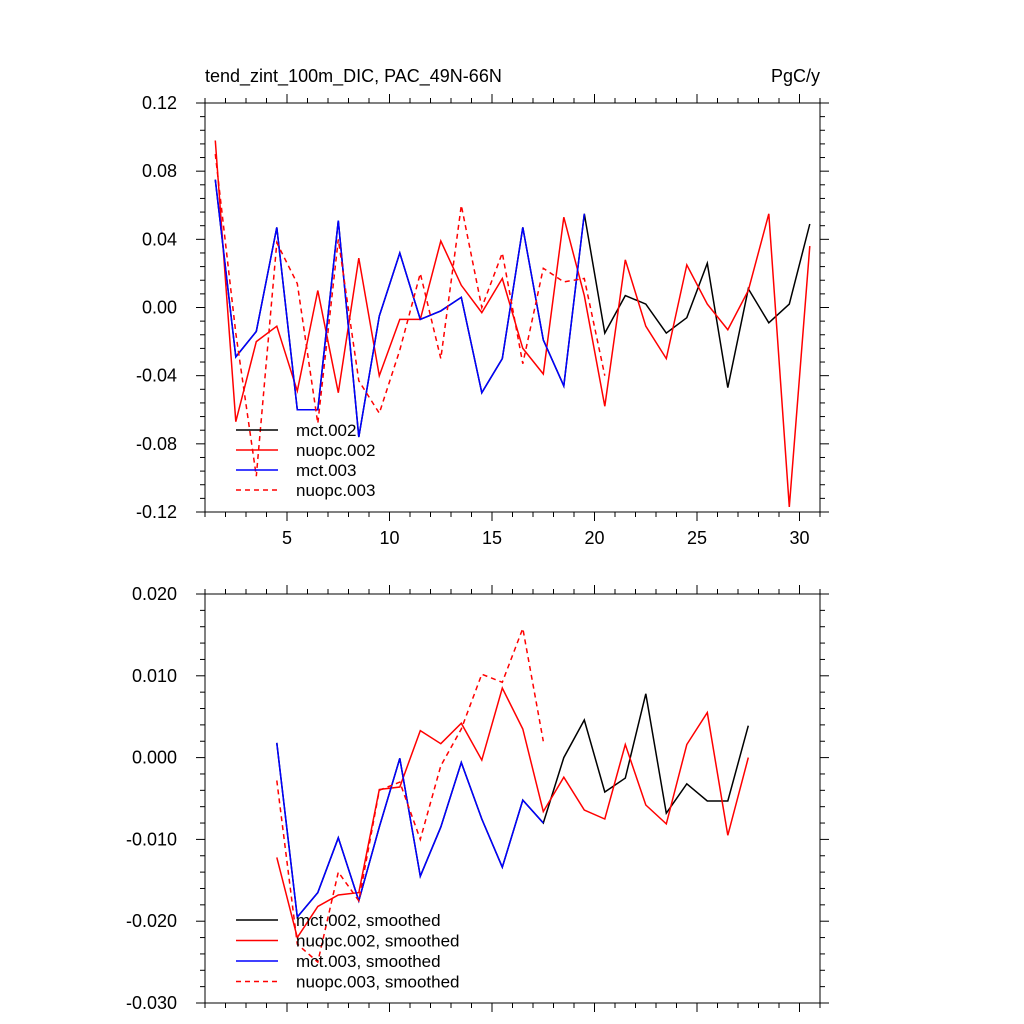 The image size is (1024, 1024). What do you see at coordinates (326, 430) in the screenshot?
I see `legend-label: mct.002` at bounding box center [326, 430].